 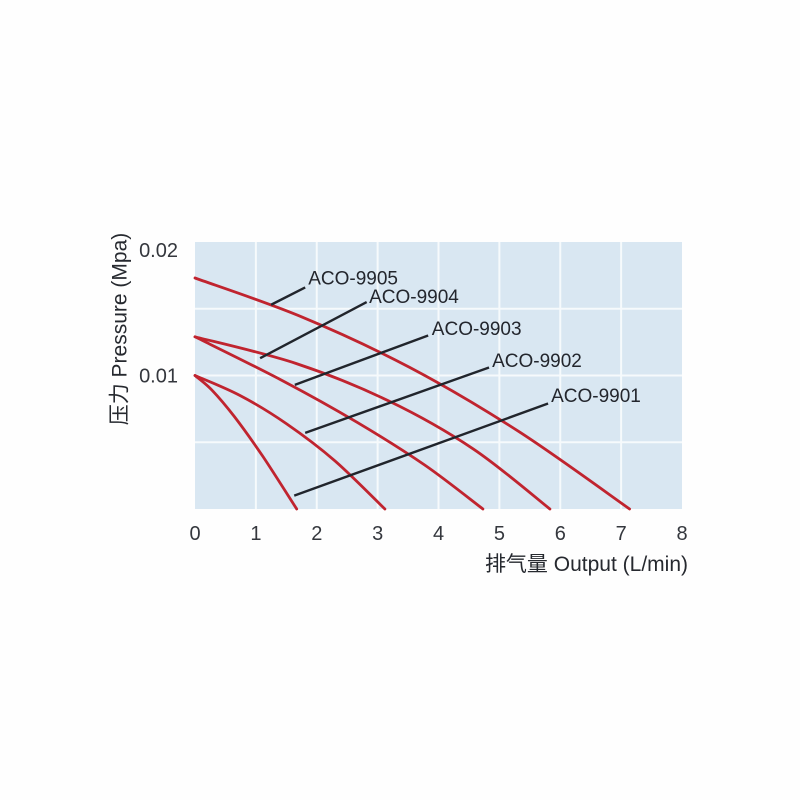 I want to click on x-tick-5: 5, so click(x=499, y=534).